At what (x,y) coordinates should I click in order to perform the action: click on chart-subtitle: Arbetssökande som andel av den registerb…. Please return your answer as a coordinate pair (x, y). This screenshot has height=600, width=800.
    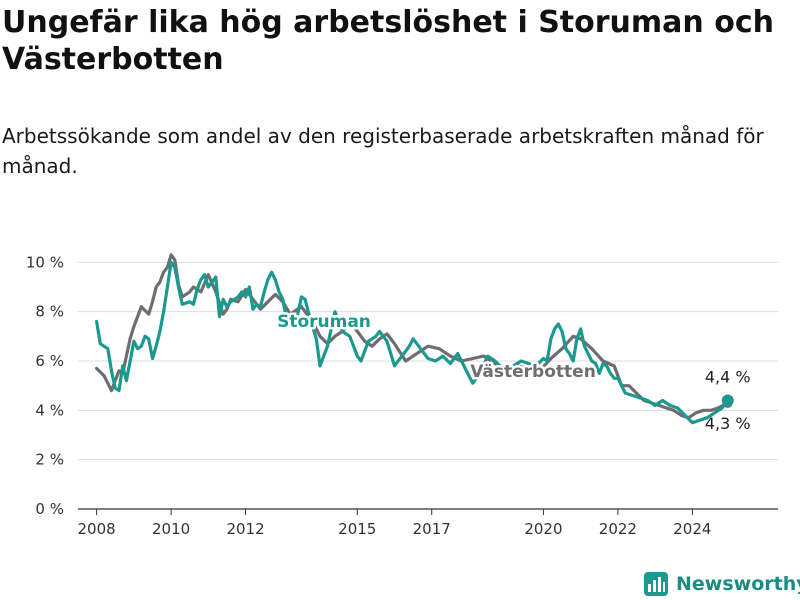
    Looking at the image, I should click on (383, 151).